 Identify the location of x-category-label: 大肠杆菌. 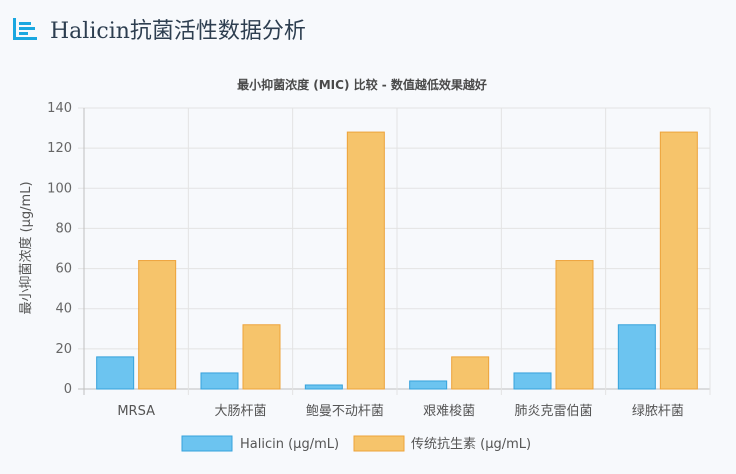
(240, 411).